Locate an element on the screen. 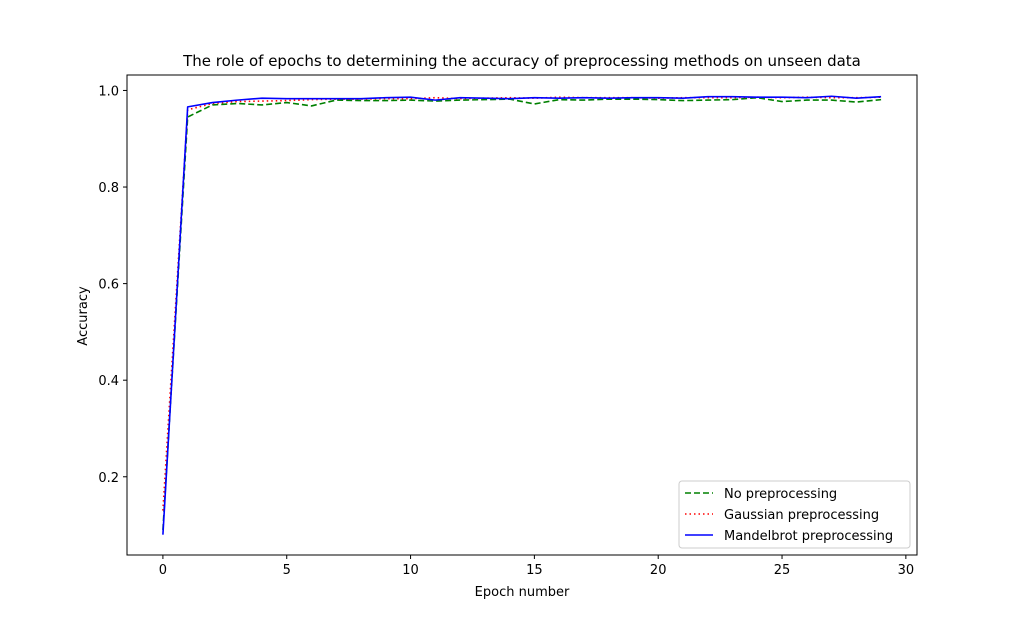  x-axis-ticks: 0 5 10 15 20 25 30 is located at coordinates (536, 566).